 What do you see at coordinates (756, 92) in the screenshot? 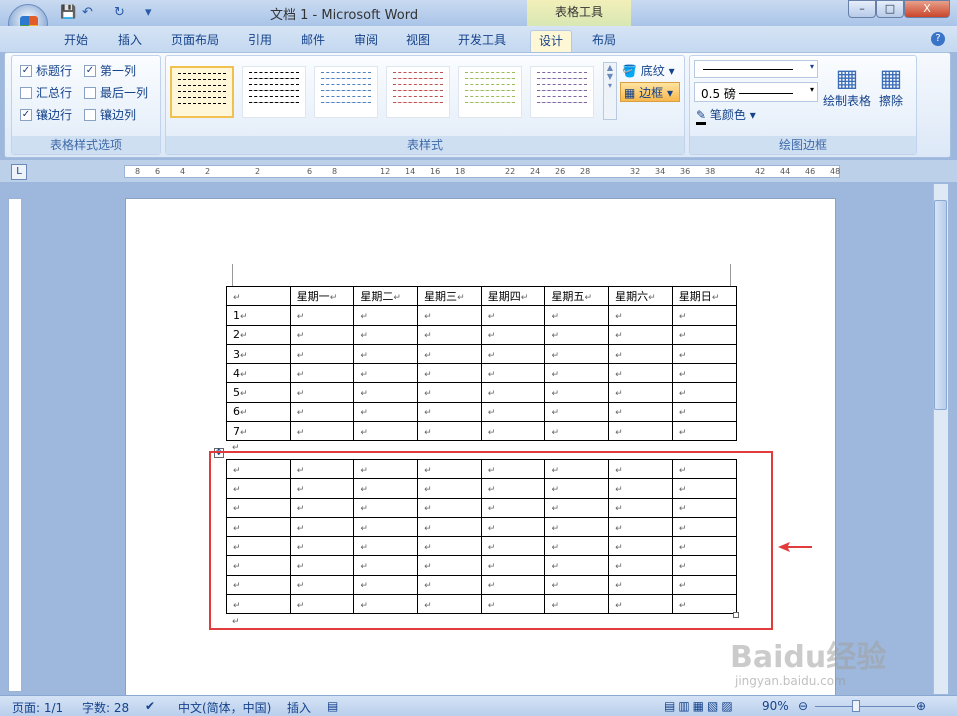
I see `line-weight-dropdown: 0.5 磅 ▾` at bounding box center [756, 92].